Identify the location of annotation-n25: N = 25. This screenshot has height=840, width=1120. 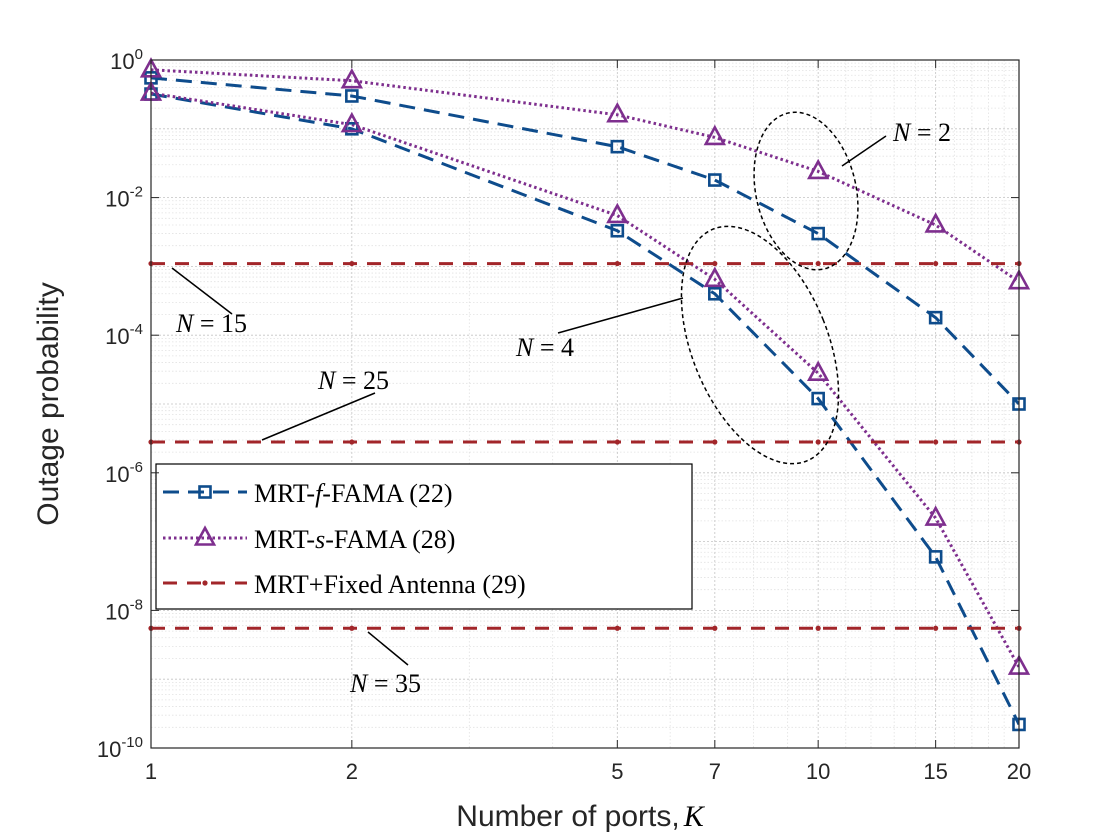
(353, 380).